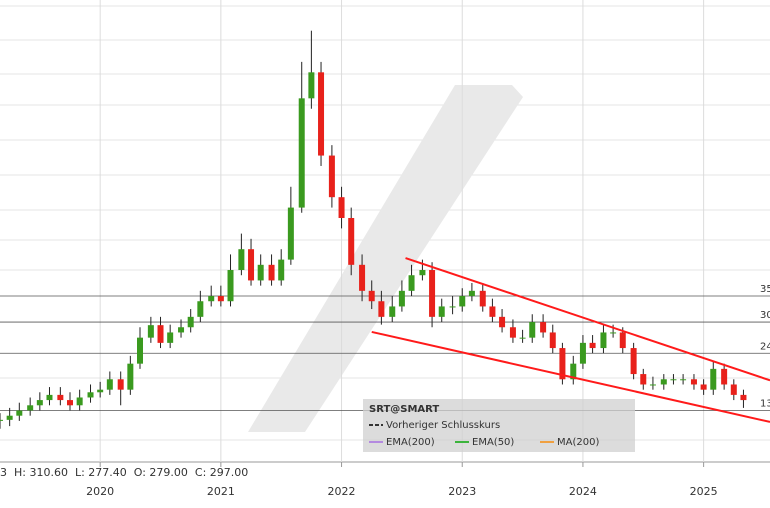  What do you see at coordinates (342, 491) in the screenshot?
I see `x-tick-label: 2022` at bounding box center [342, 491].